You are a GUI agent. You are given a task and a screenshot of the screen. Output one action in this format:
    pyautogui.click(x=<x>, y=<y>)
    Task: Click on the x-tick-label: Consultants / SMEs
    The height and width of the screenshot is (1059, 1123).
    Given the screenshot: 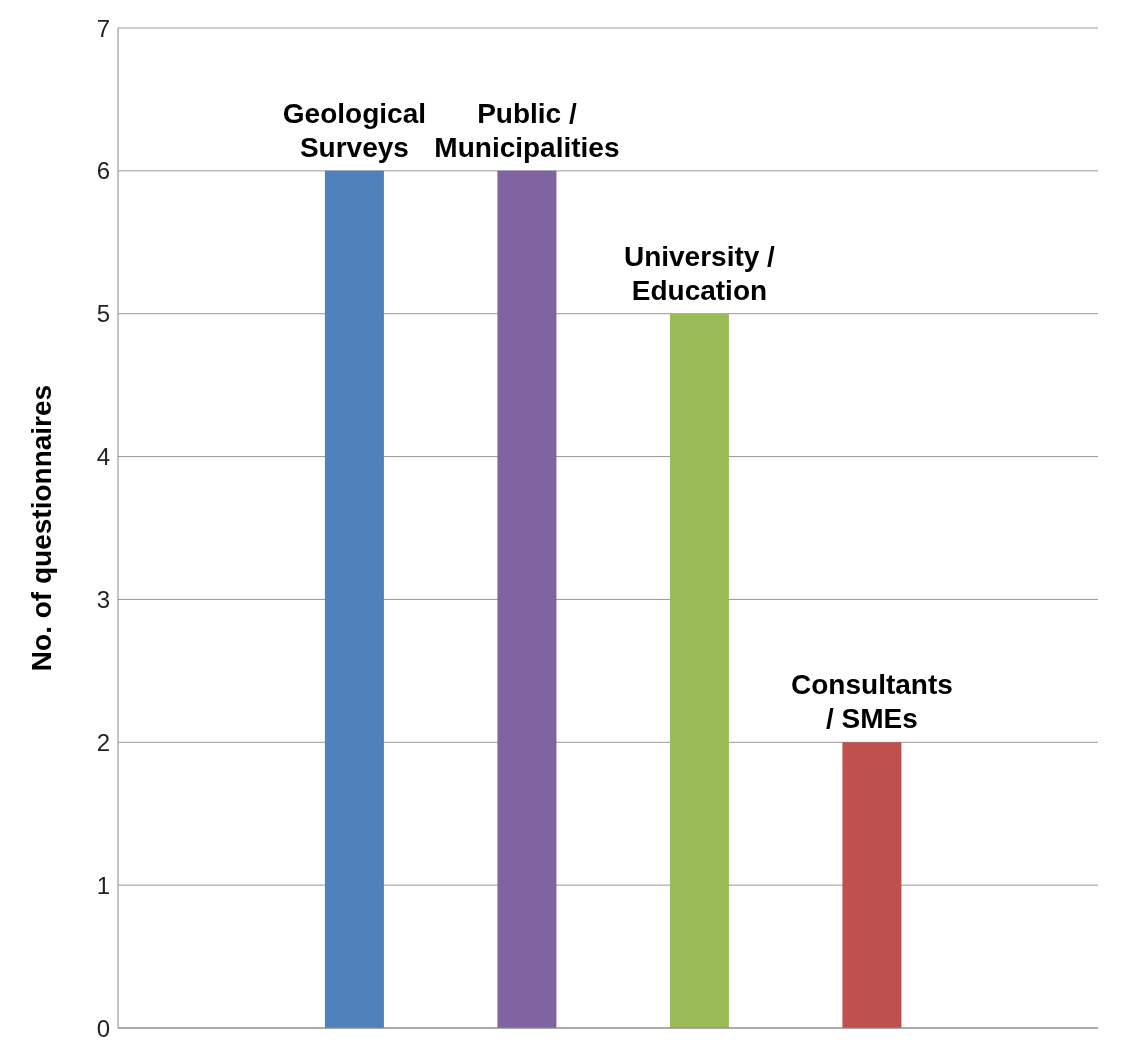 What is the action you would take?
    pyautogui.click(x=872, y=702)
    